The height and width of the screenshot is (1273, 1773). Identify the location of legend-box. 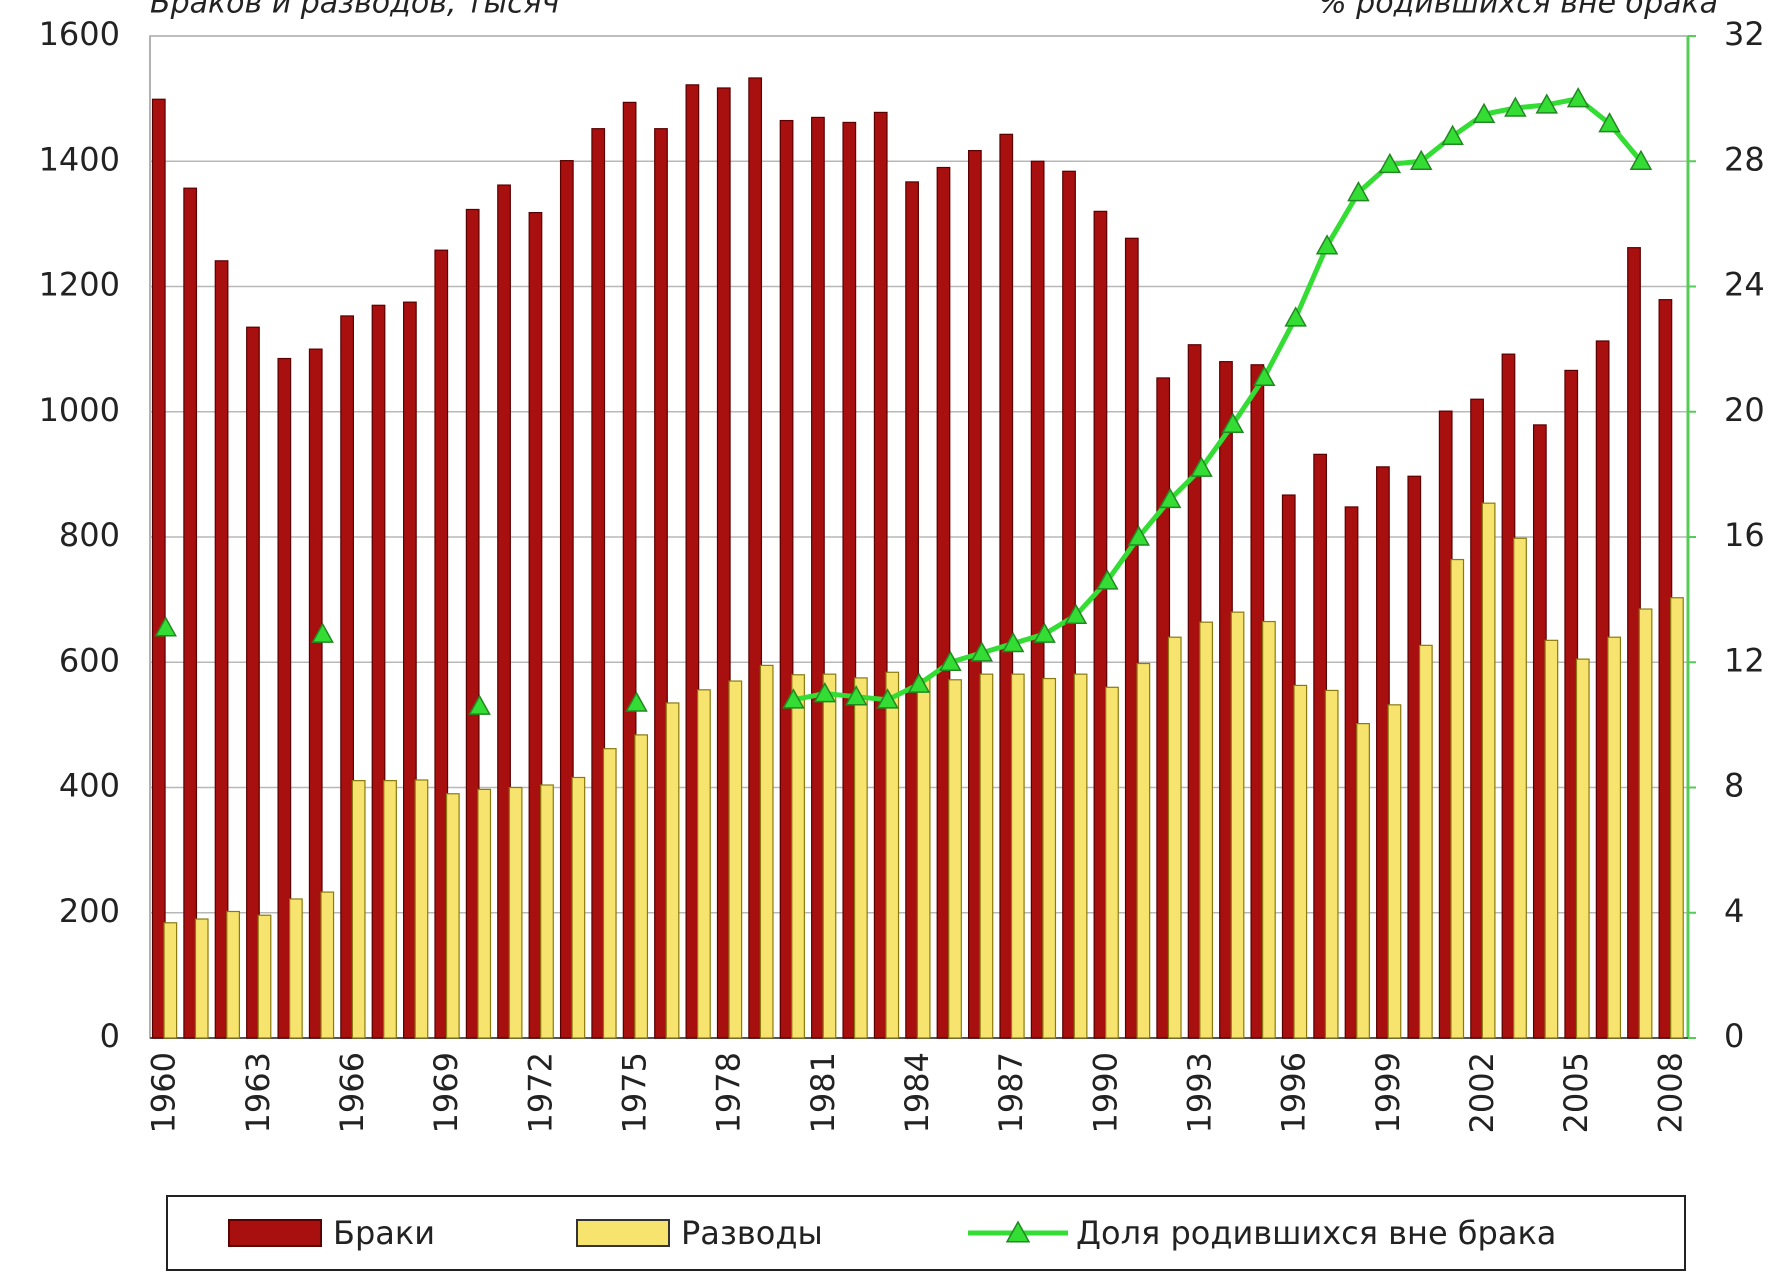
(926, 1233).